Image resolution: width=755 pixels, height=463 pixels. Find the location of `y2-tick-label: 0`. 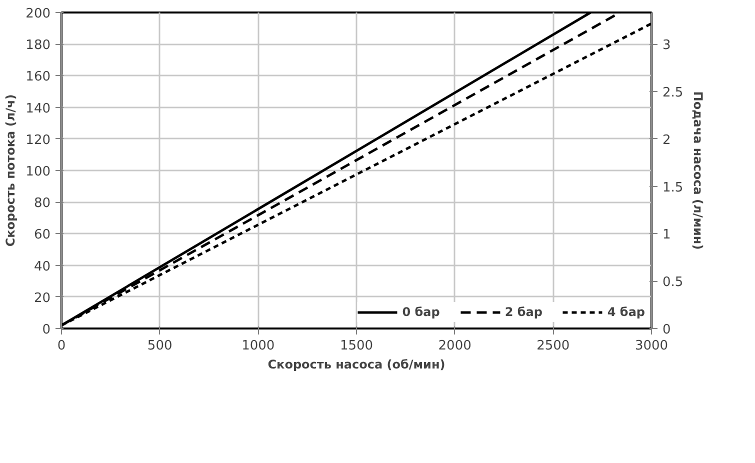

y2-tick-label: 0 is located at coordinates (666, 330).